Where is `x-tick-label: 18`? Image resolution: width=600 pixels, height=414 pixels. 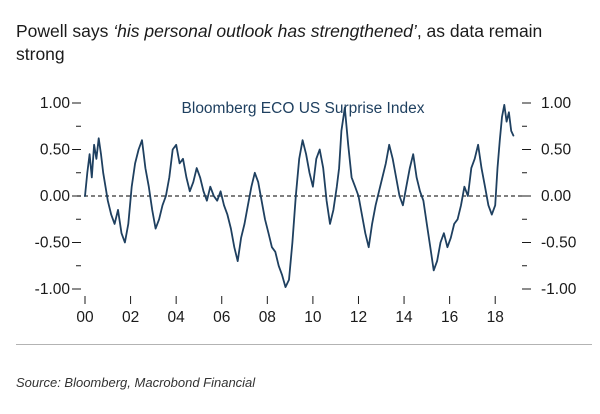
x-tick-label: 18 is located at coordinates (495, 317).